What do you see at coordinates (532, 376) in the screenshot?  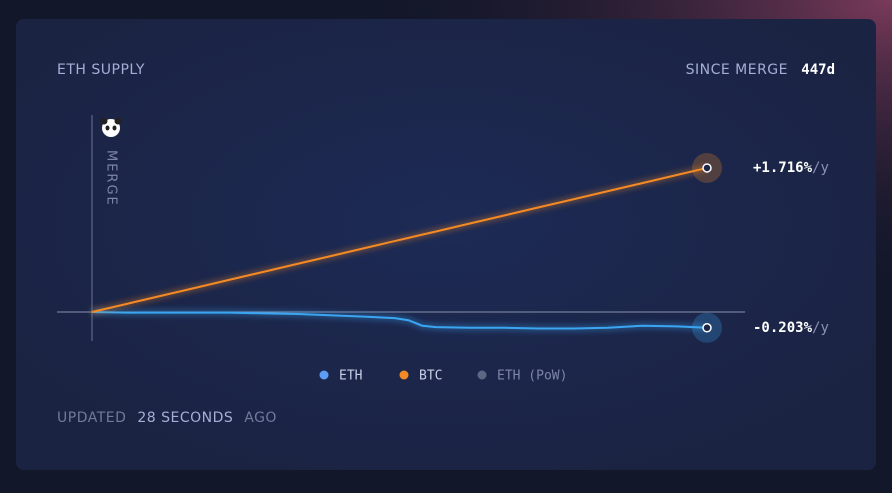 I see `legend-label: ETH (PoW)` at bounding box center [532, 376].